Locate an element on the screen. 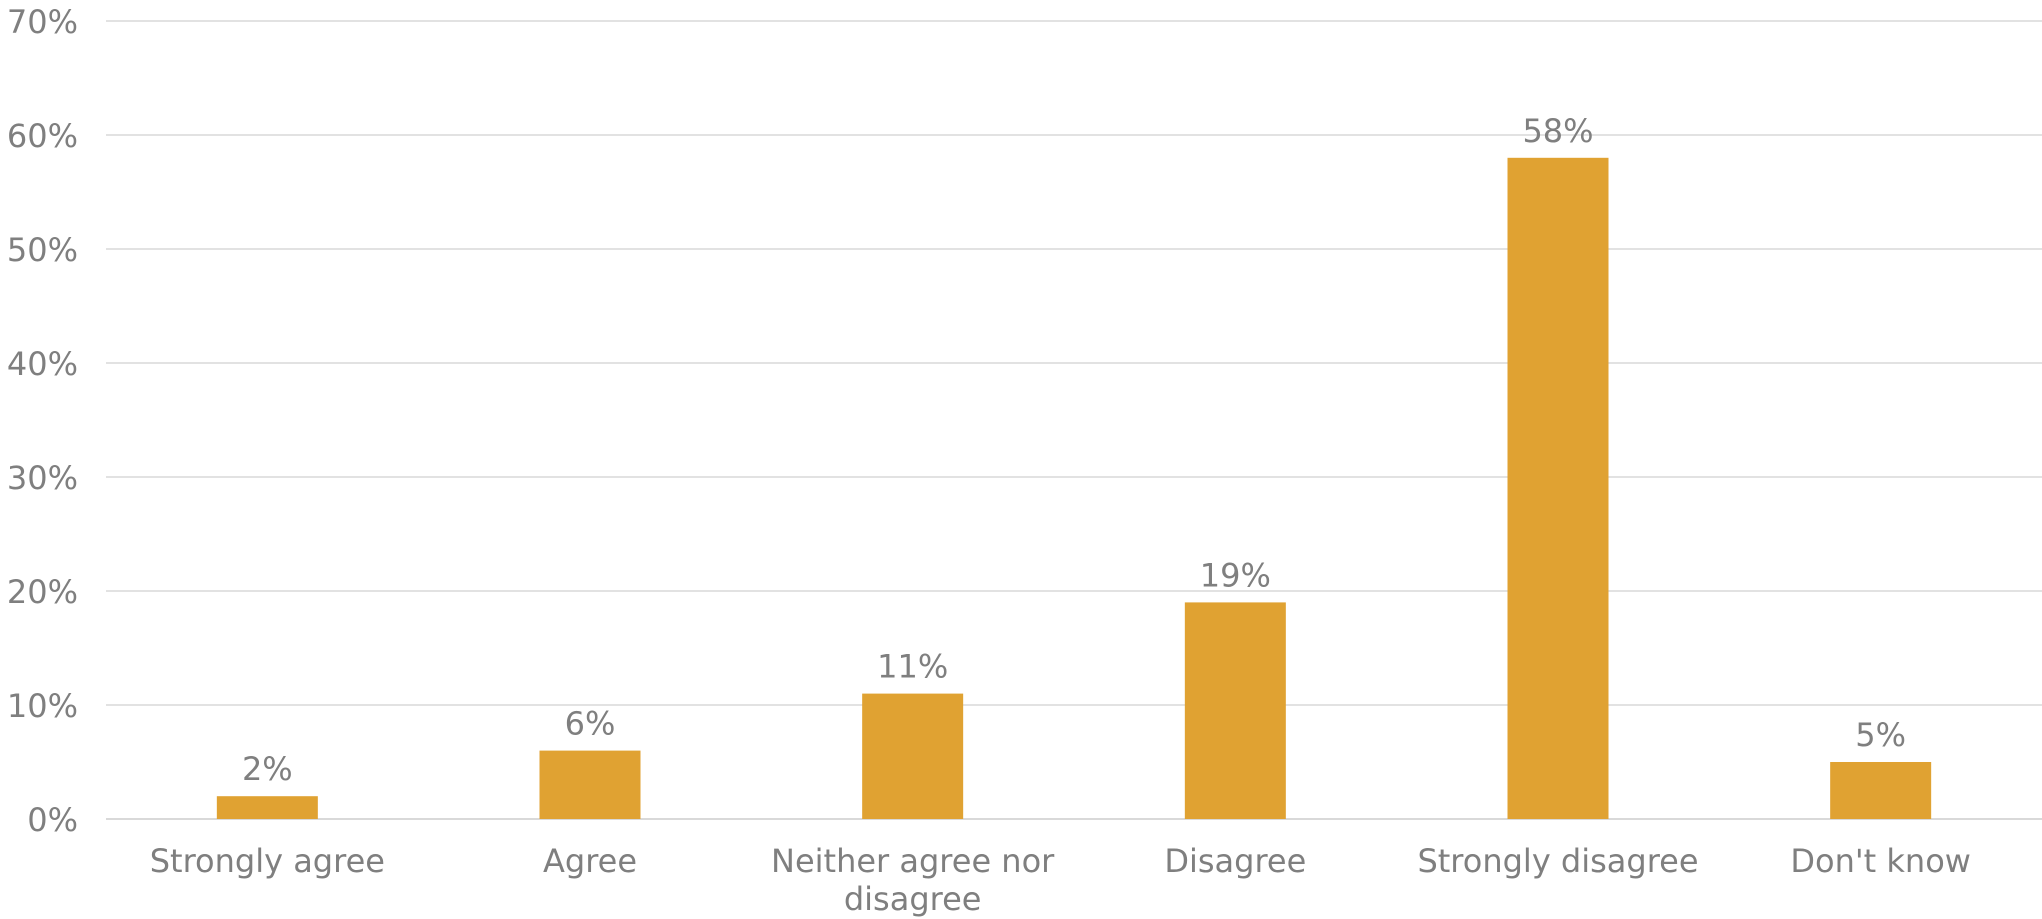  y-tick-label: 20% is located at coordinates (42, 592).